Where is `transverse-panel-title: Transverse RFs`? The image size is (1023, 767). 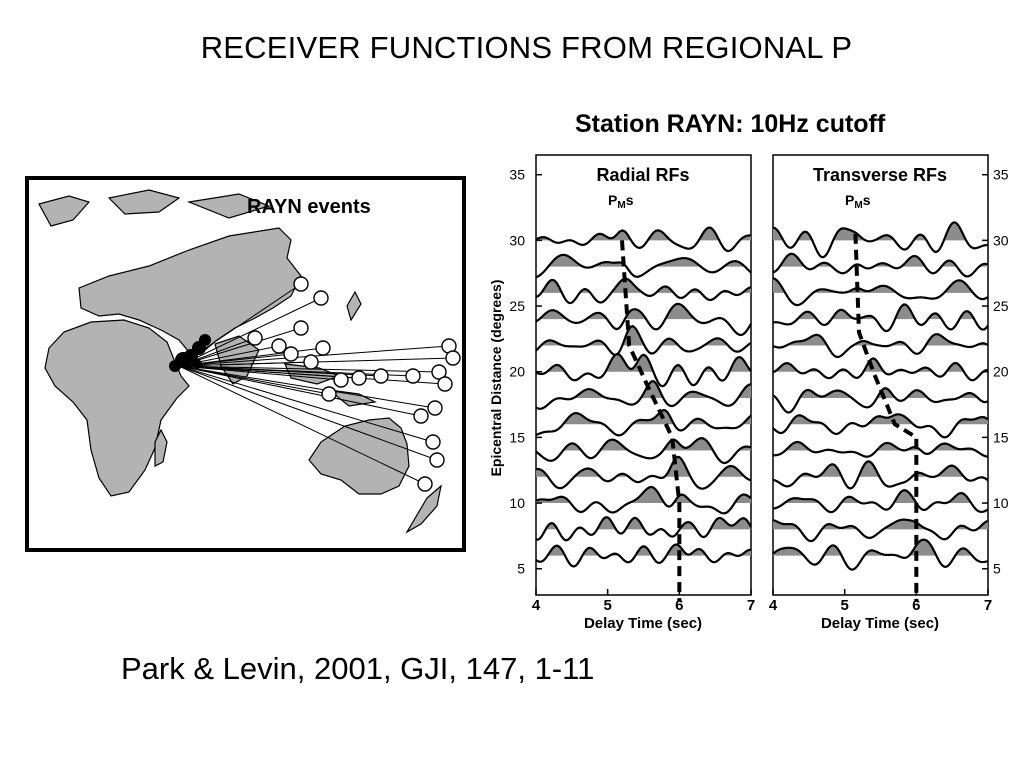
transverse-panel-title: Transverse RFs is located at coordinates (880, 175).